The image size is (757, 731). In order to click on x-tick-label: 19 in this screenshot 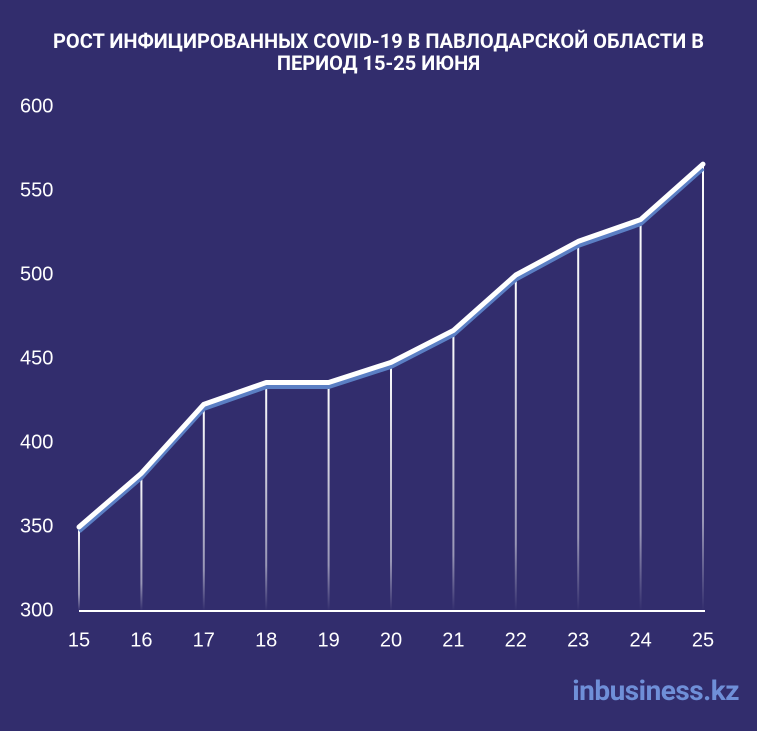, I will do `click(328, 640)`.